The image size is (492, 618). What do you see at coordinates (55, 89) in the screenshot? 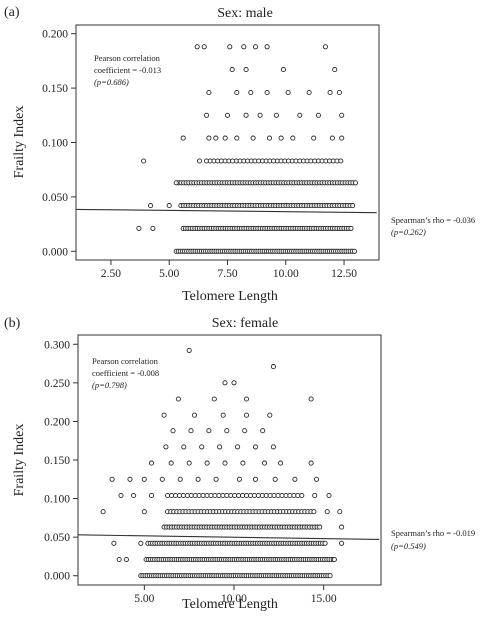
I see `y-tick-label-male: 0.150` at bounding box center [55, 89].